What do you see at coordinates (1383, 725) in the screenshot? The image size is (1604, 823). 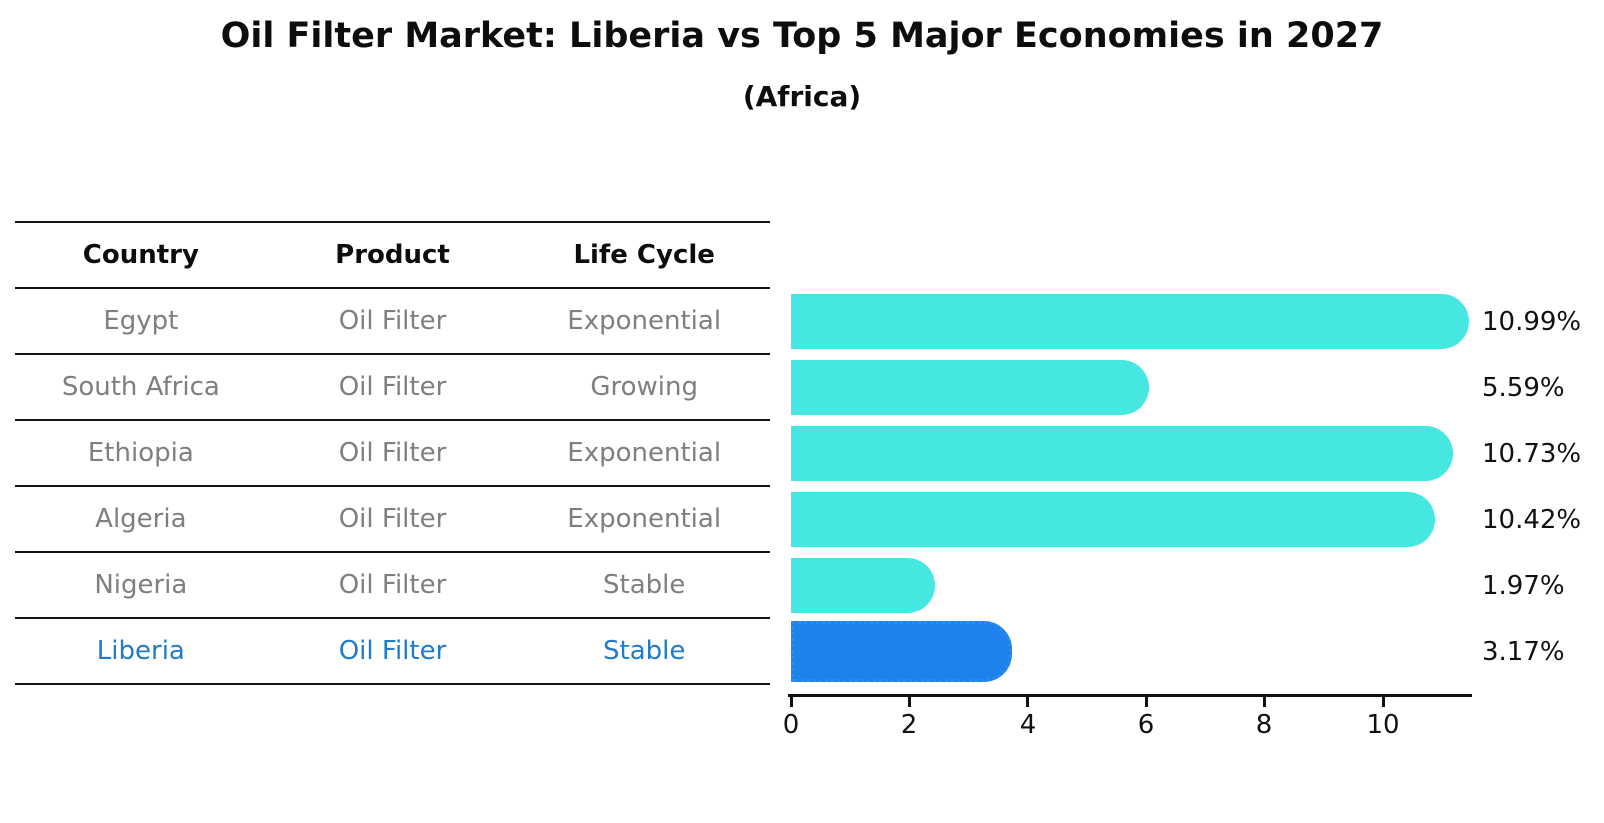 I see `x-axis-tick-label-10: 10` at bounding box center [1383, 725].